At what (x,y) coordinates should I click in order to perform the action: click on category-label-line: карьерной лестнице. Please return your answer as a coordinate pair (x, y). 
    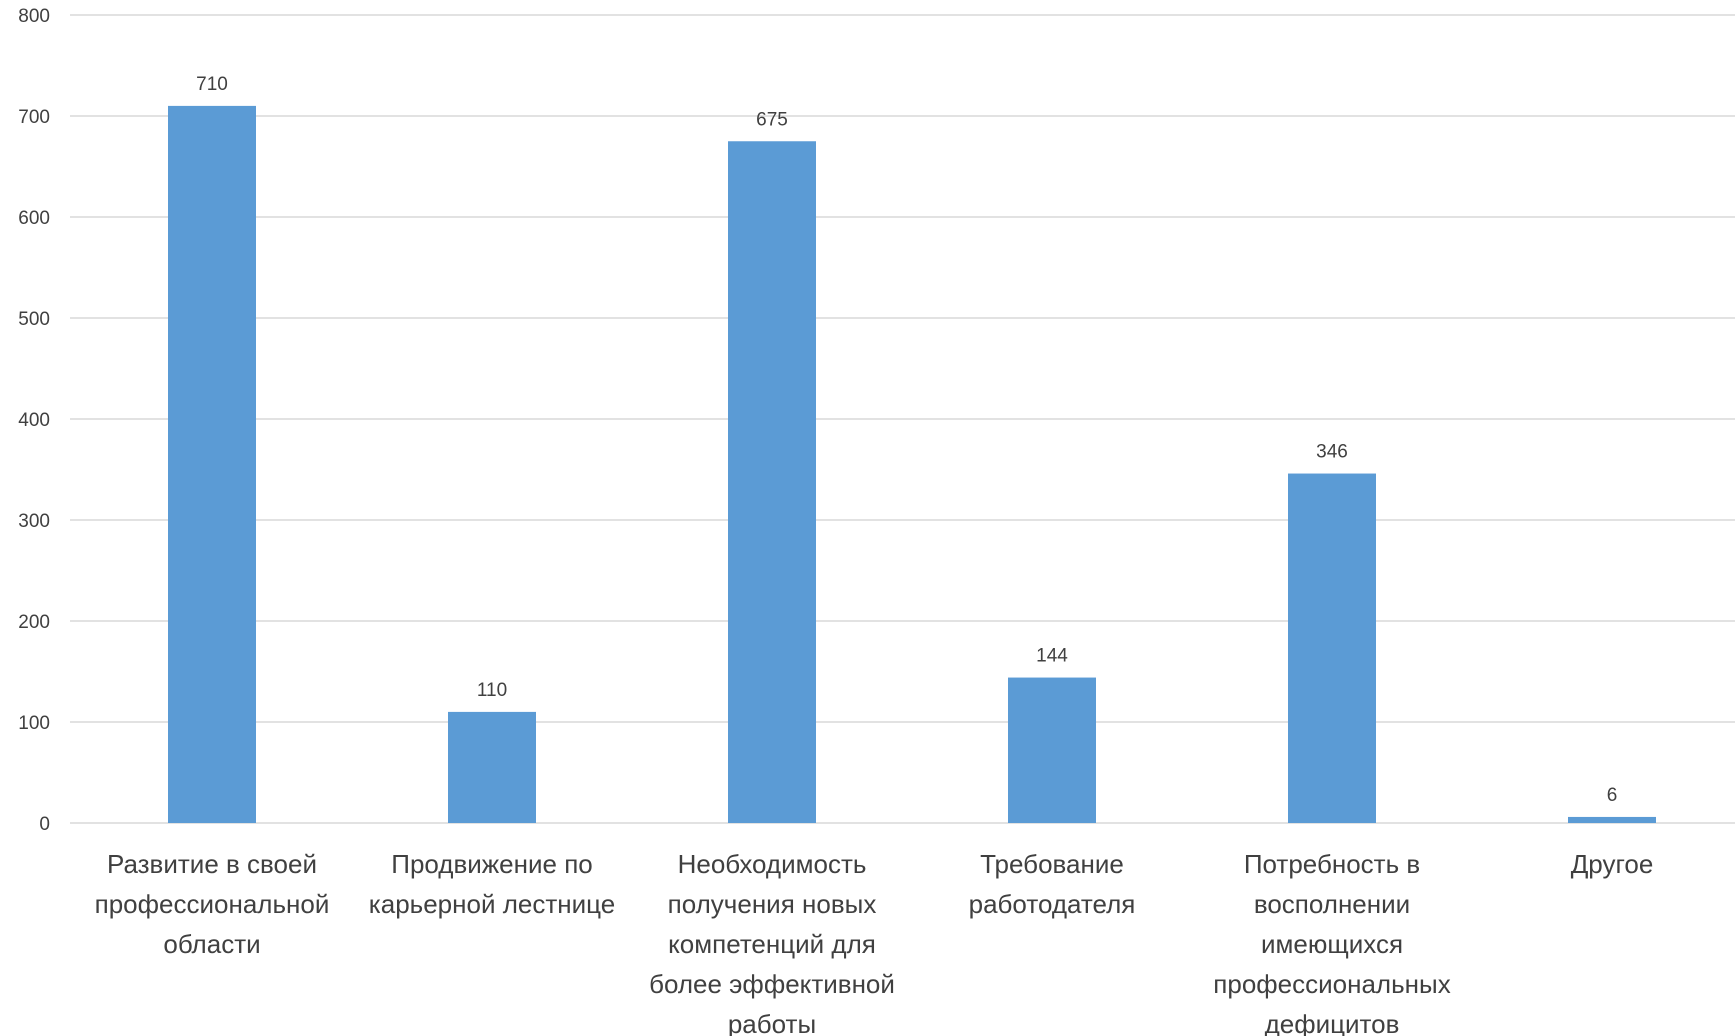
    Looking at the image, I should click on (492, 904).